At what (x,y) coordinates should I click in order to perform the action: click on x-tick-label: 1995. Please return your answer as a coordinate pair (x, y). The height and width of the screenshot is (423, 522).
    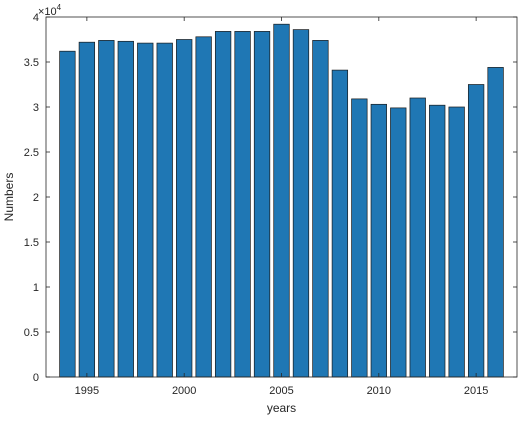
    Looking at the image, I should click on (87, 391).